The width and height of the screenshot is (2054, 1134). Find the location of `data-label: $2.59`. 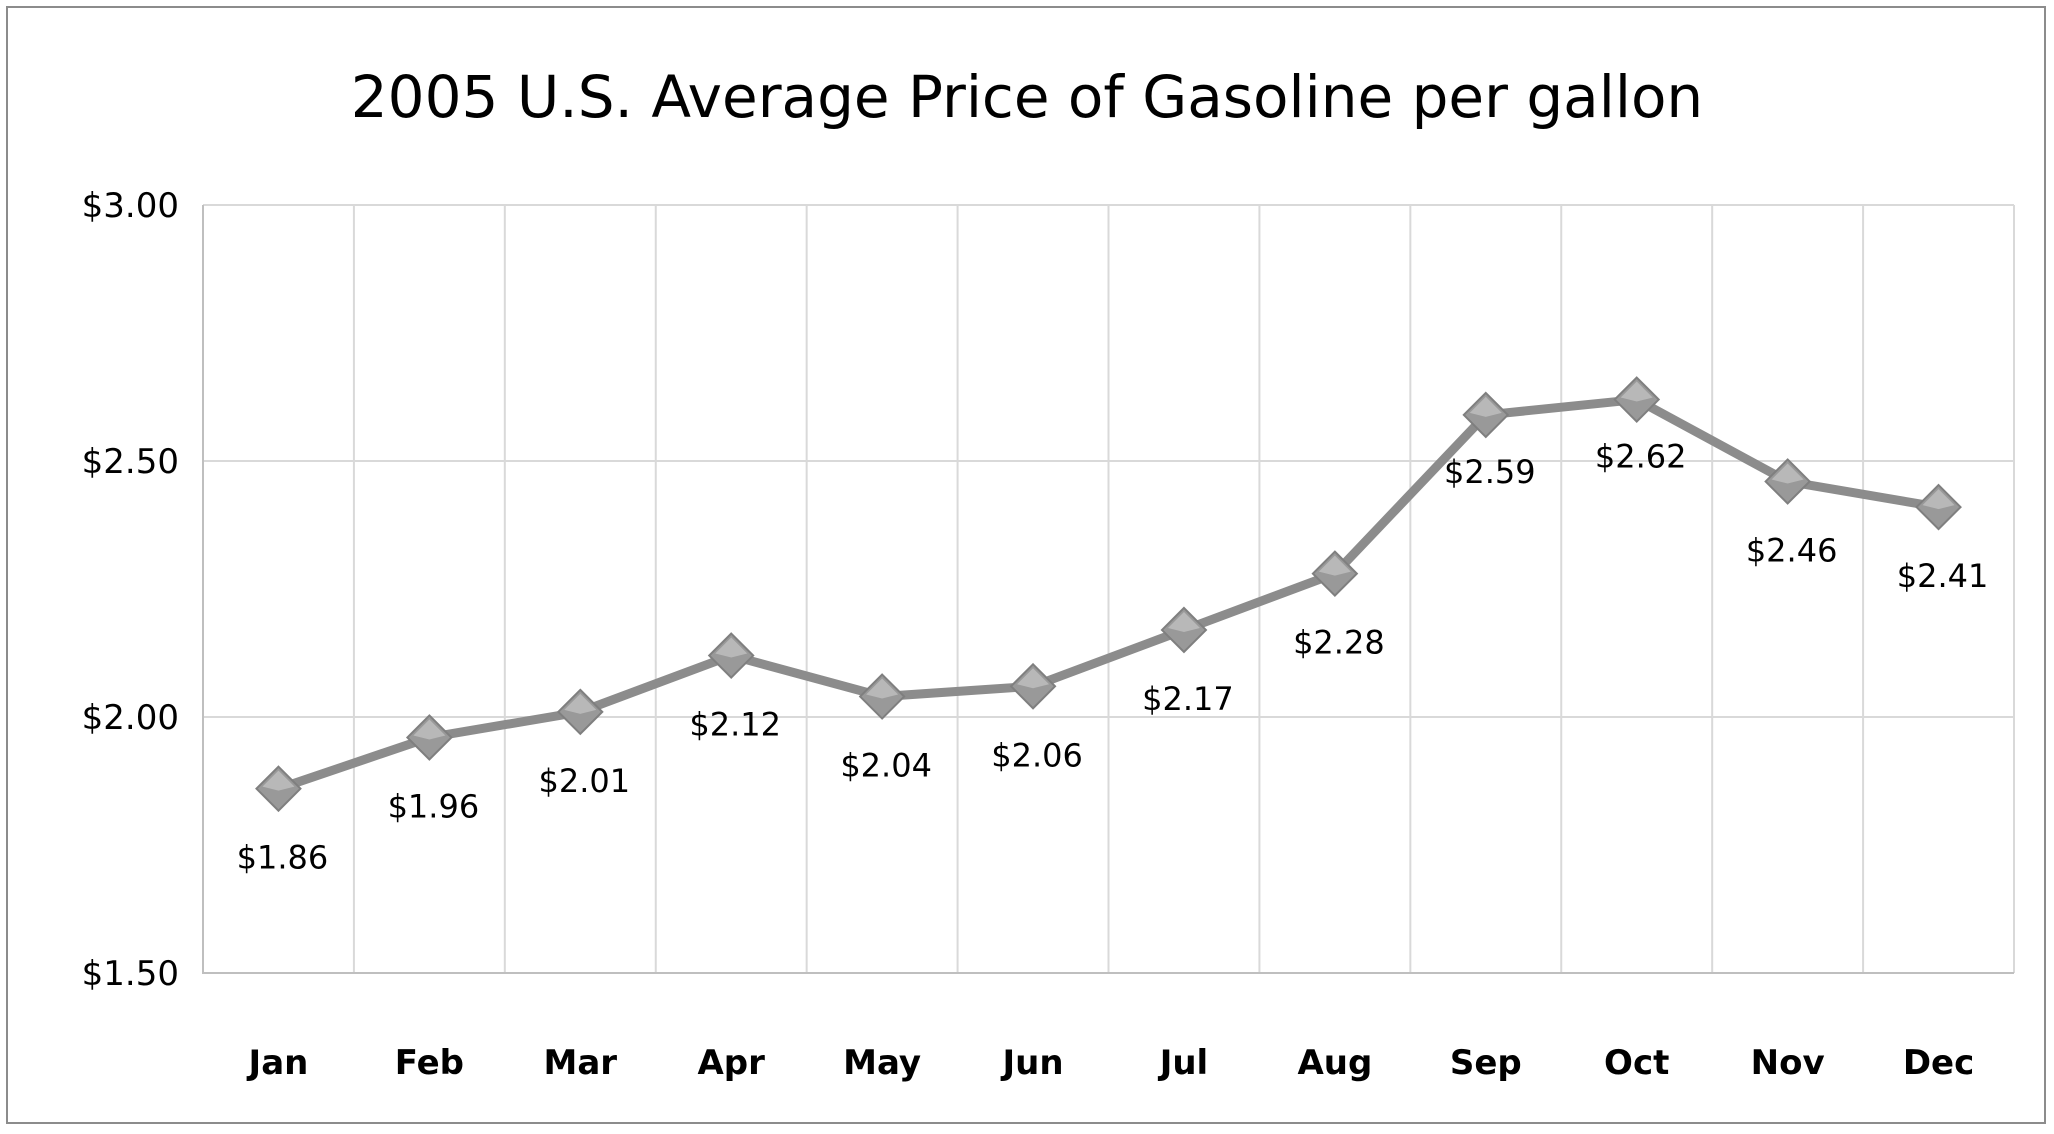

data-label: $2.59 is located at coordinates (1490, 472).